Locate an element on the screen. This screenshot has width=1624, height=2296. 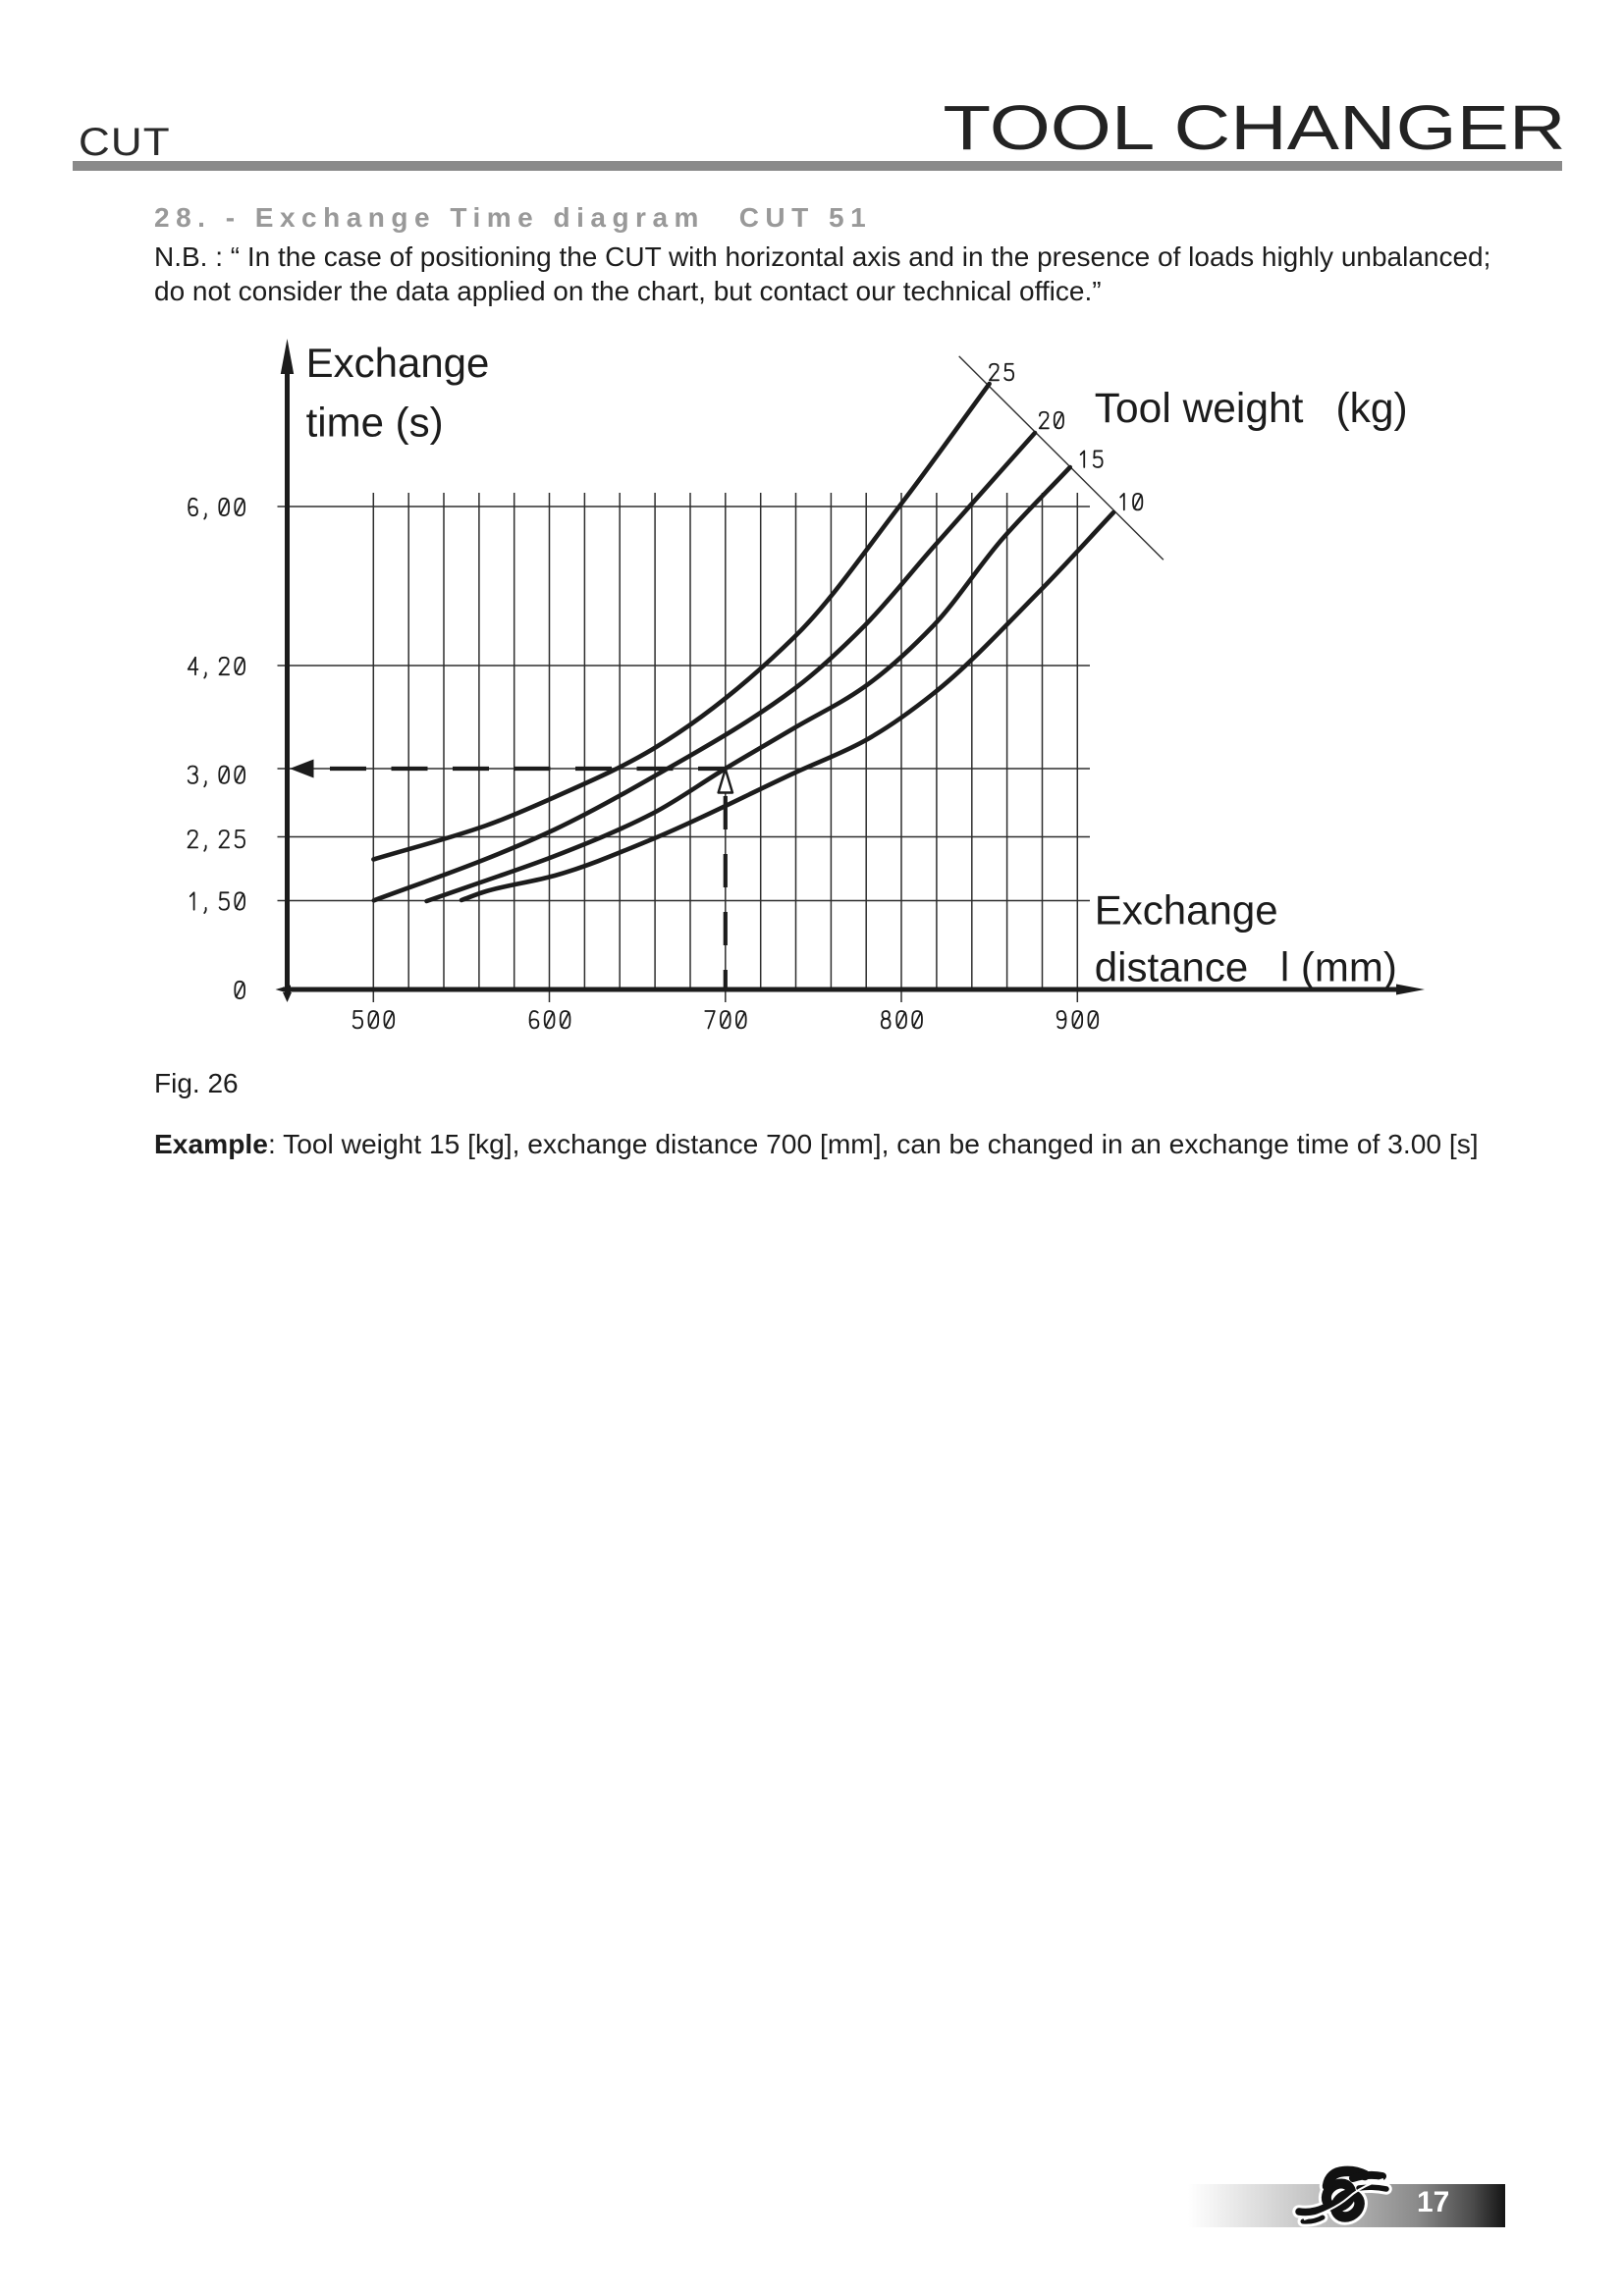
svg-text: Tool weight (kg) is located at coordinates (1251, 409).